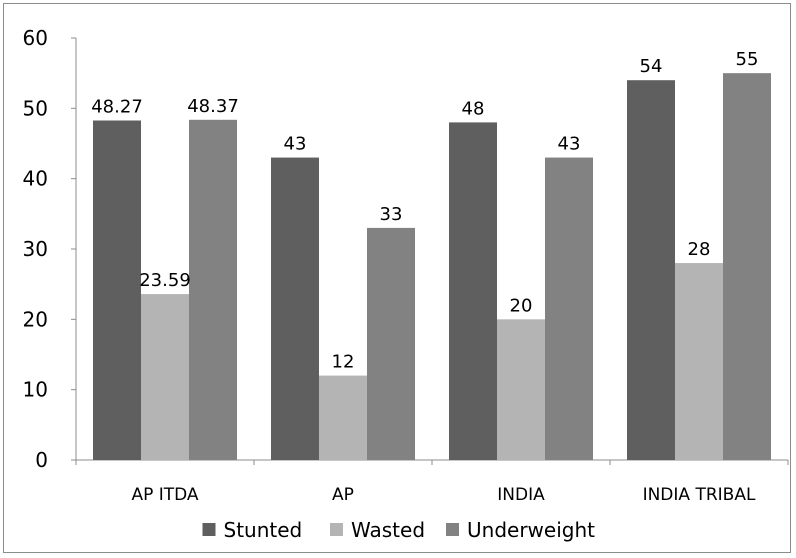 This screenshot has width=796, height=558. What do you see at coordinates (521, 305) in the screenshot?
I see `data-label: 20` at bounding box center [521, 305].